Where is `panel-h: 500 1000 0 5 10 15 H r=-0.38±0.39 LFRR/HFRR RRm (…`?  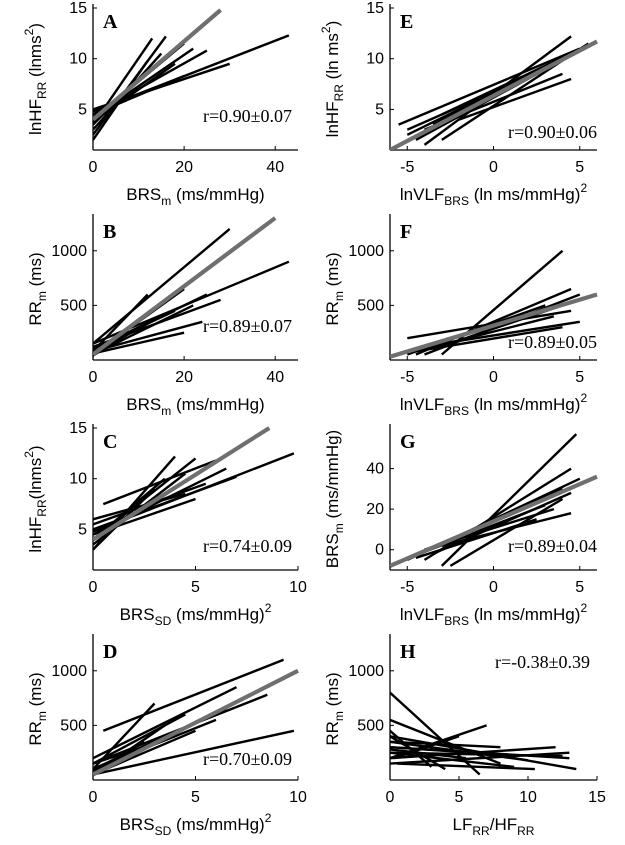 panel-h: 500 1000 0 5 10 15 H r=-0.38±0.39 LFRR/HFRR RRm (… is located at coordinates (464, 736).